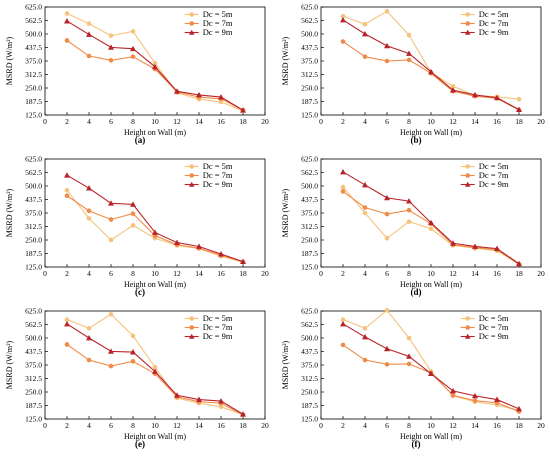 This screenshot has width=550, height=456. What do you see at coordinates (140, 140) in the screenshot?
I see `panel-label: (a)` at bounding box center [140, 140].